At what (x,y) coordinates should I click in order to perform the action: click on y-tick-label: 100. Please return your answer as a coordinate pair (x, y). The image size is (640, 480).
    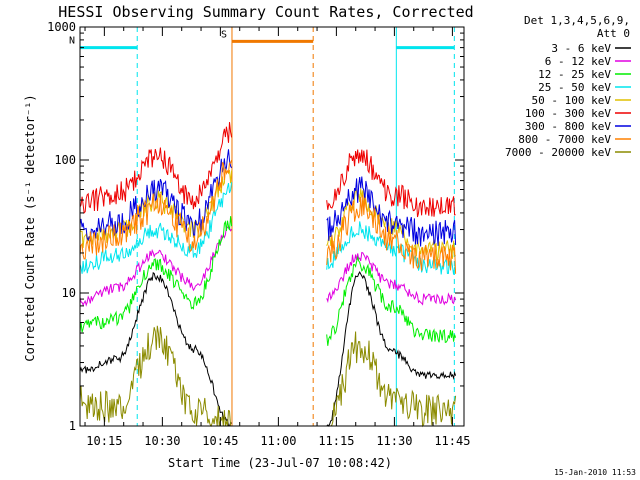
    Looking at the image, I should click on (65, 160).